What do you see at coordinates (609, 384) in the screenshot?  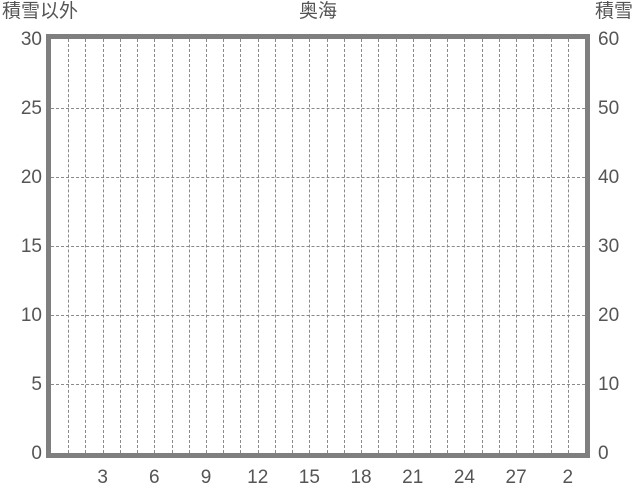 I see `right-axis-tick-label: 10` at bounding box center [609, 384].